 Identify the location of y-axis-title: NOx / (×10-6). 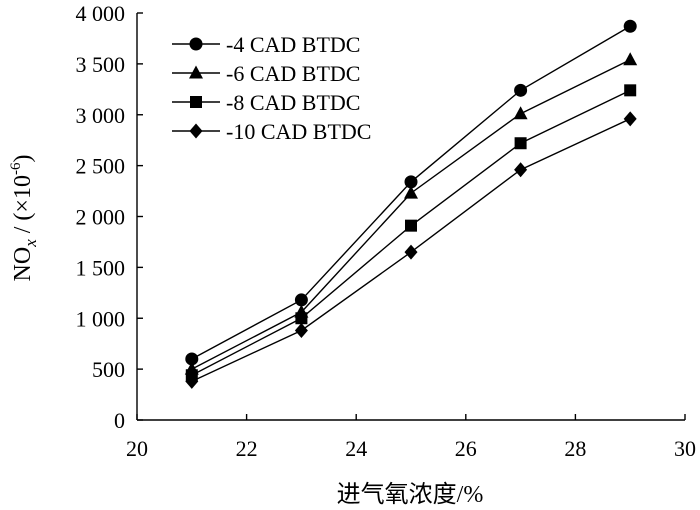
(24, 218).